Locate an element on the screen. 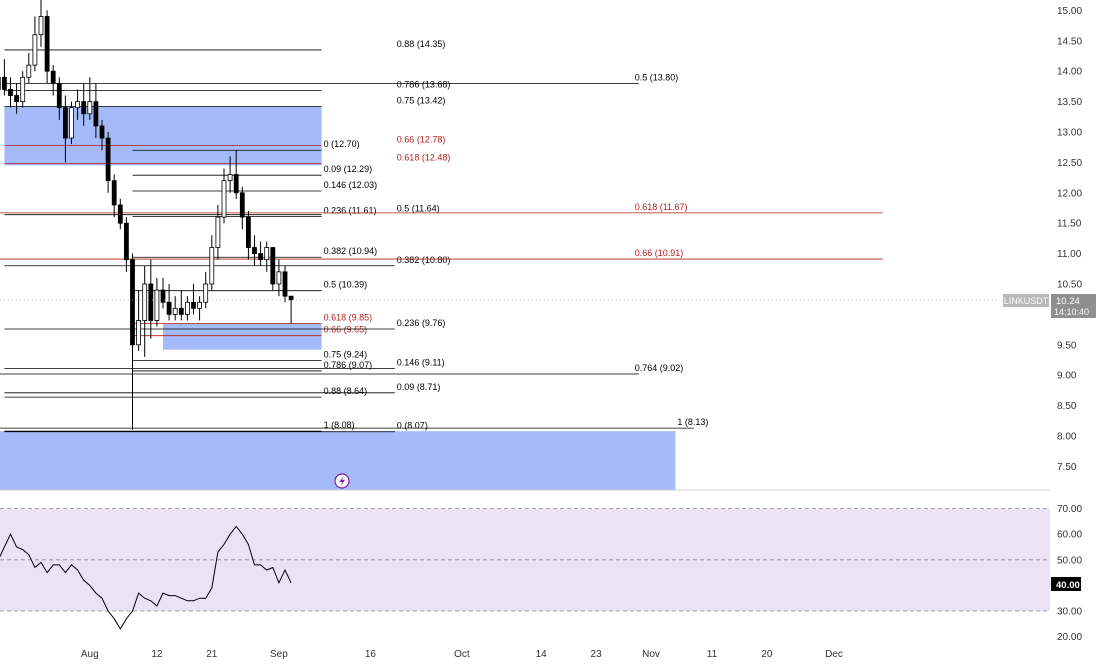  time-tick-label: Aug is located at coordinates (90, 654).